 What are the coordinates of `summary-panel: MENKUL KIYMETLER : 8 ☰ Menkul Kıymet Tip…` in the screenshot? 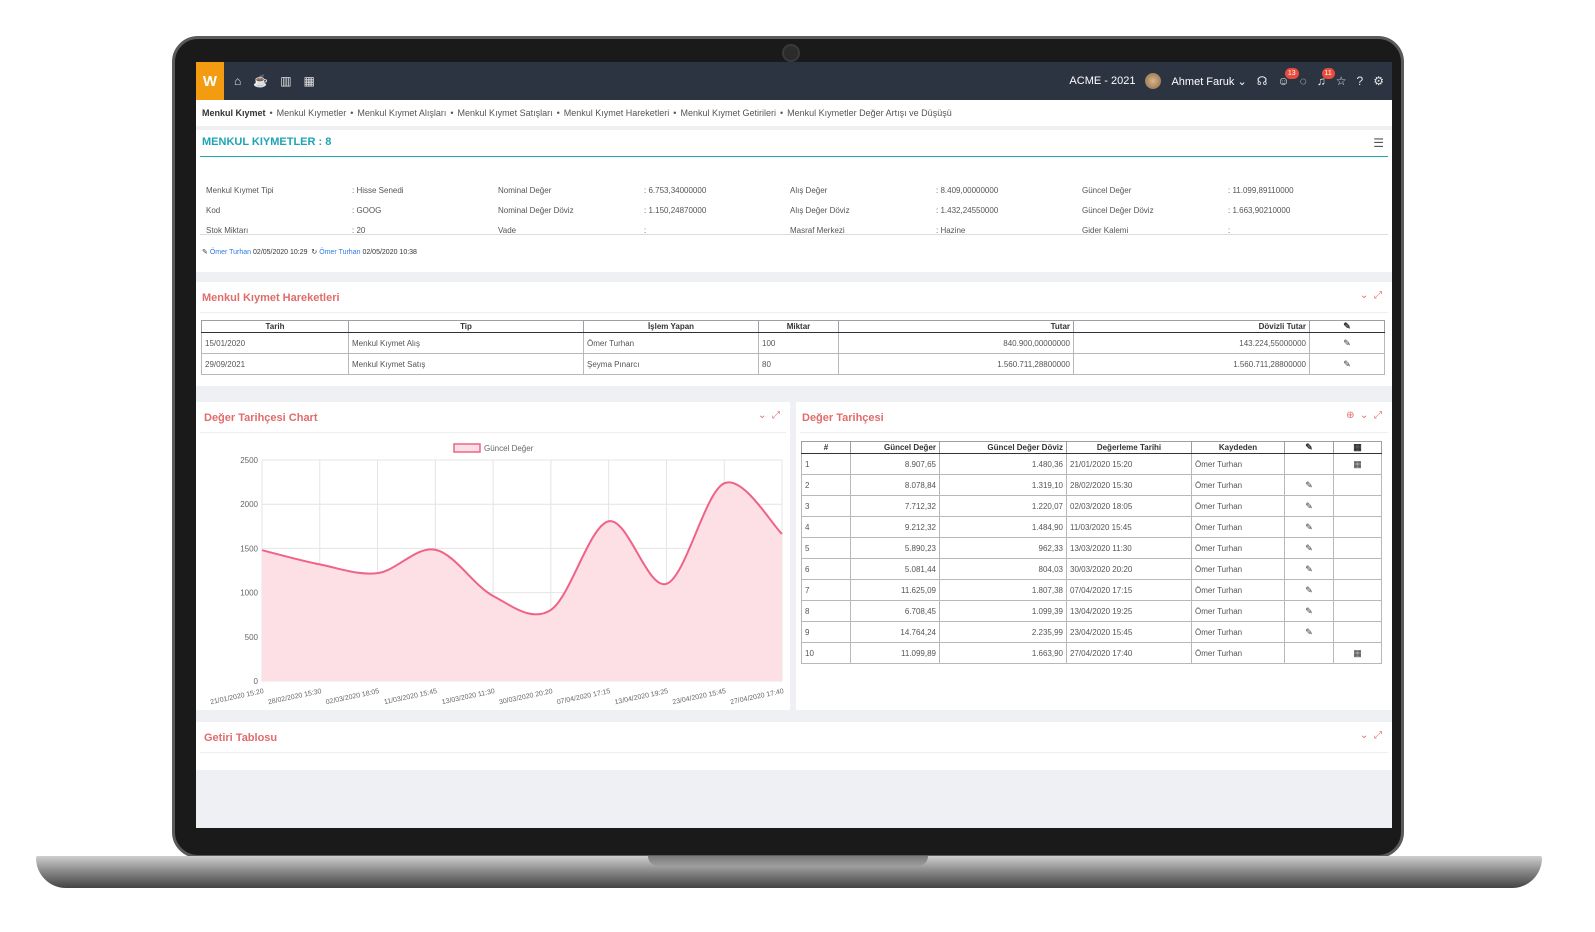 It's located at (794, 201).